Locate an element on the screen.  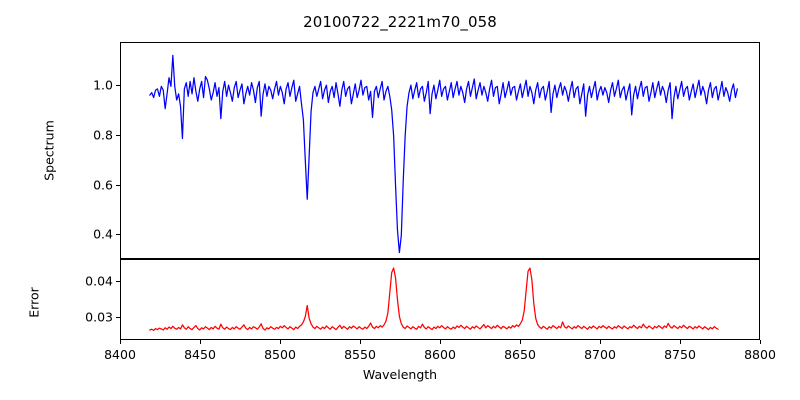
wavelength-axis-label: Wavelength is located at coordinates (400, 374).